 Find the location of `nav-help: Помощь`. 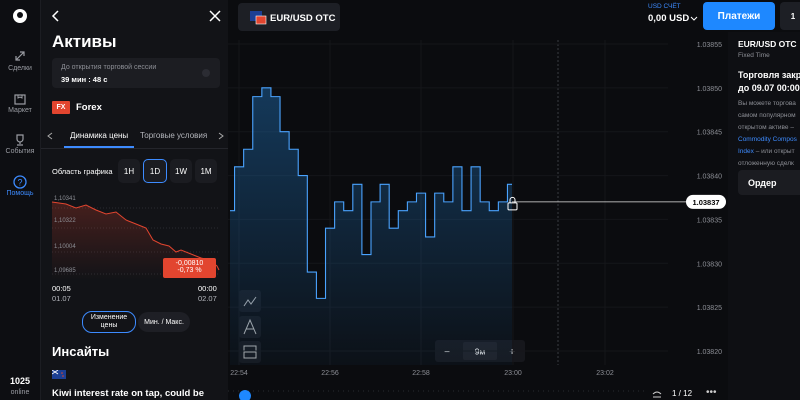

nav-help: Помощь is located at coordinates (20, 193).